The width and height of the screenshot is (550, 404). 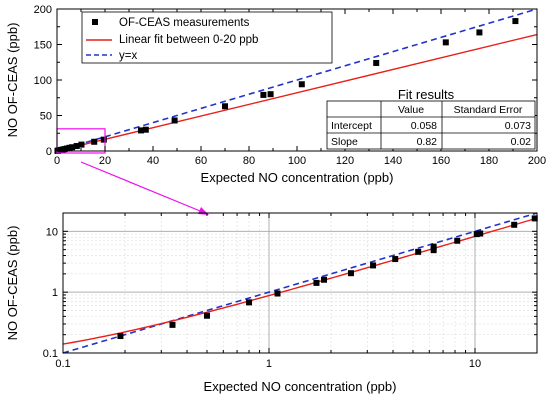 I want to click on fit-table-title: Fit results, so click(x=426, y=94).